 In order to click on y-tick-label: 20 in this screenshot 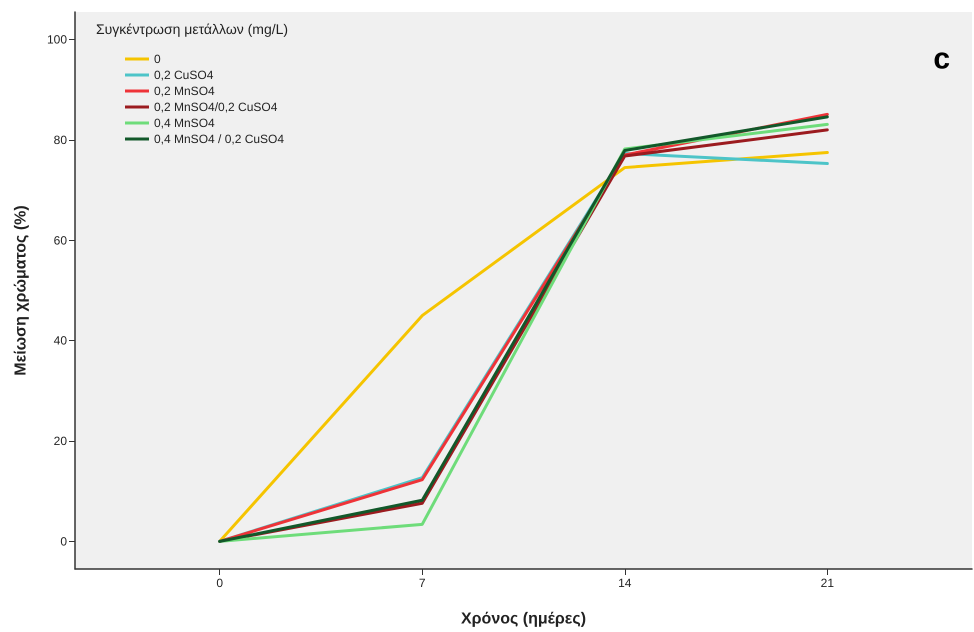, I will do `click(61, 441)`.